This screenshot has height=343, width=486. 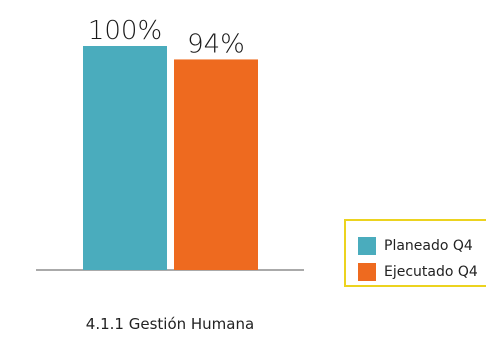 I want to click on bar-planeado, so click(x=125, y=158).